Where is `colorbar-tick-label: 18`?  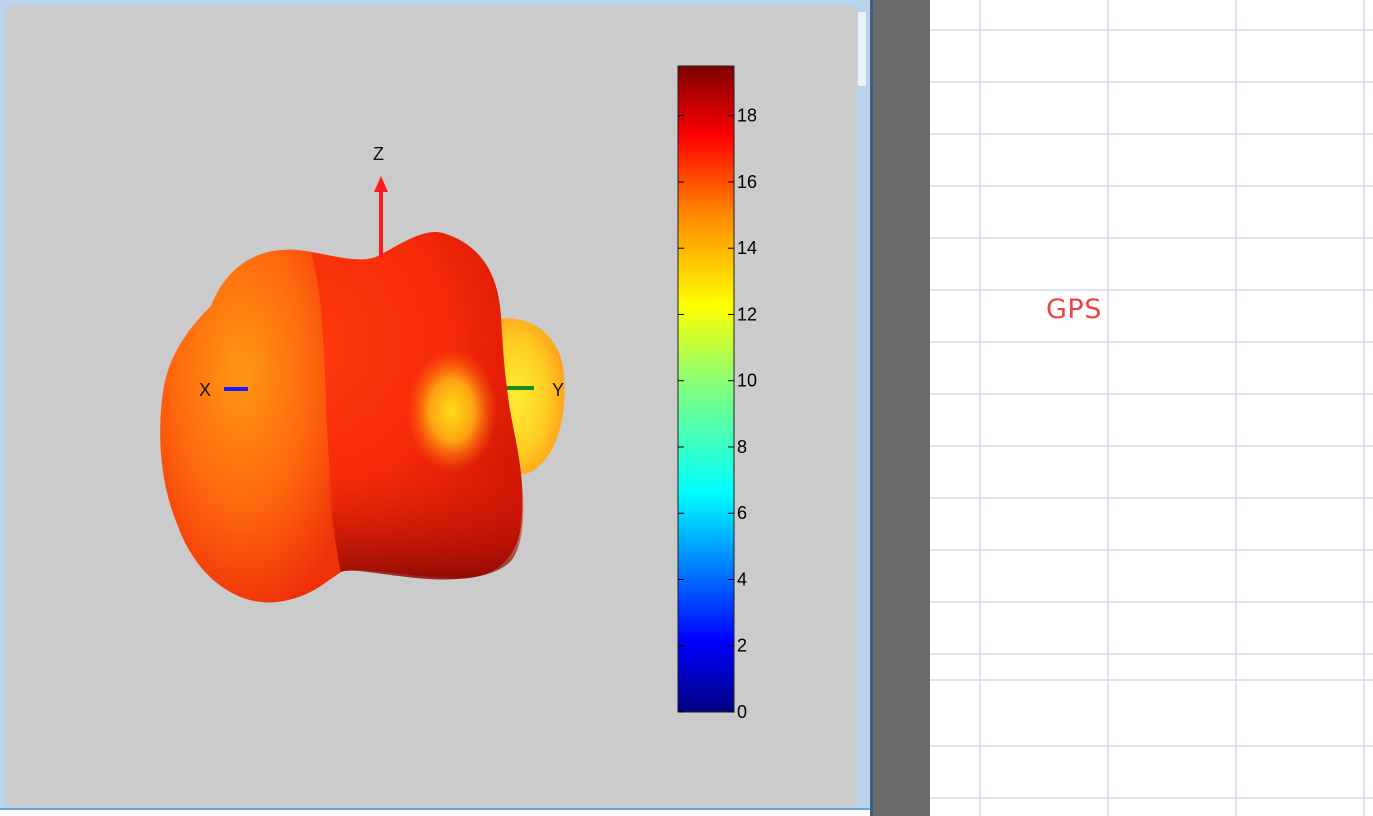 colorbar-tick-label: 18 is located at coordinates (747, 116).